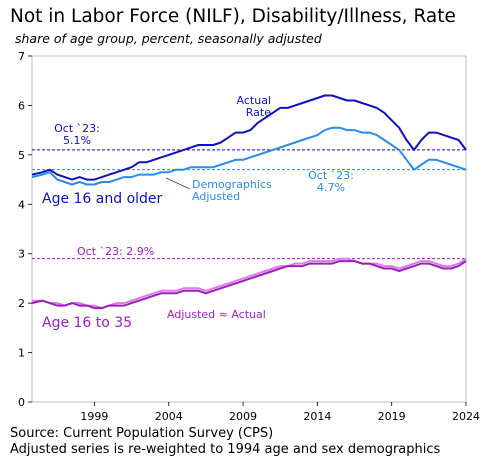  I want to click on x-tick-label: 2009, so click(243, 416).